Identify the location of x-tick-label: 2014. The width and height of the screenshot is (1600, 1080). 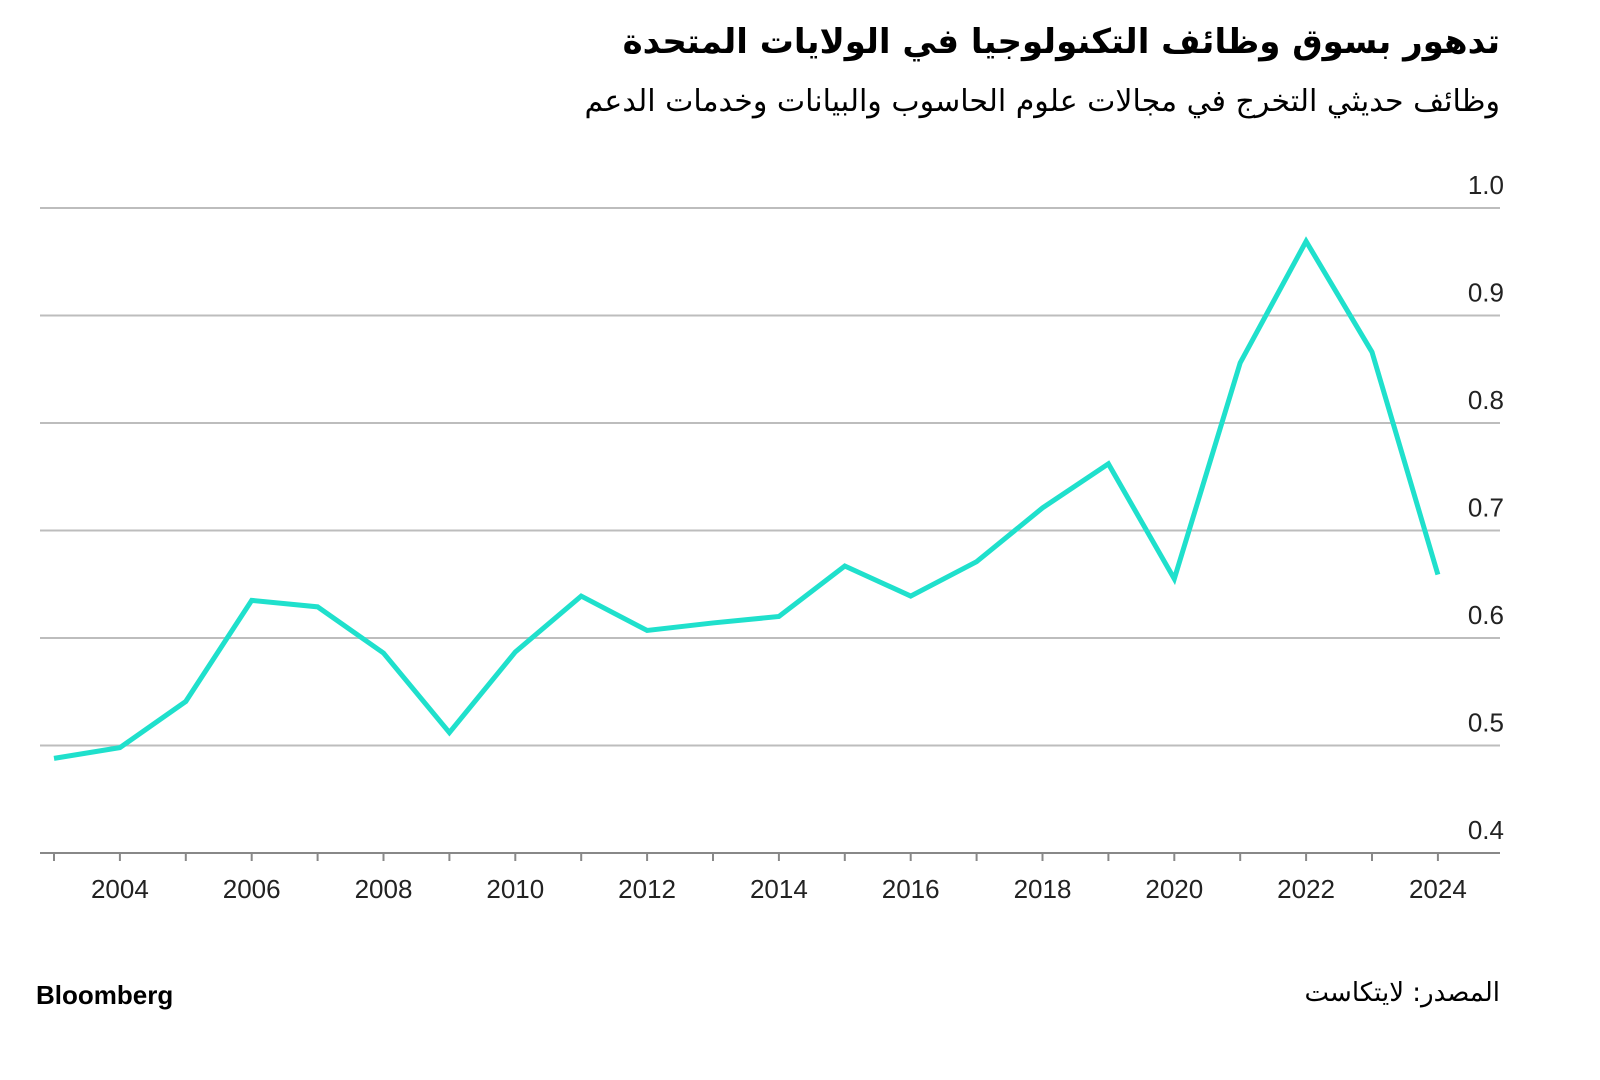
(779, 889).